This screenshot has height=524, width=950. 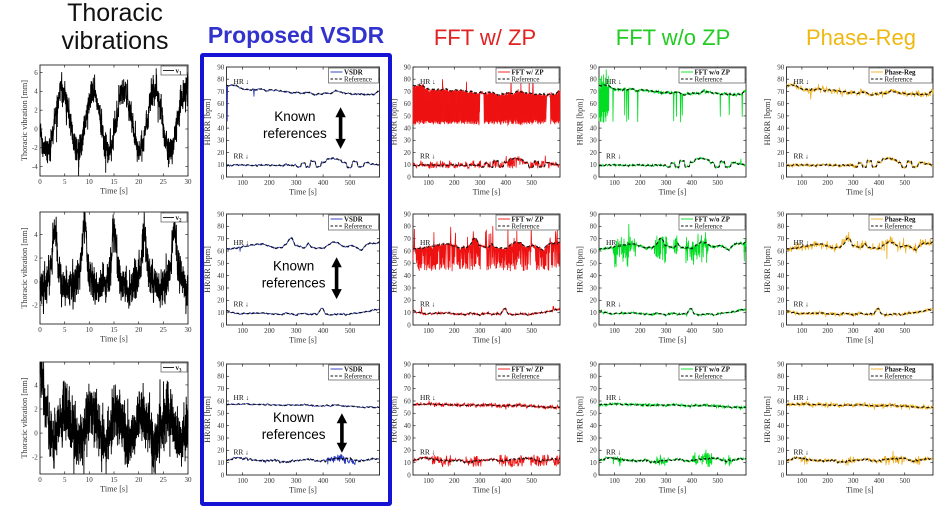 I want to click on svg-text: v1, so click(x=179, y=72).